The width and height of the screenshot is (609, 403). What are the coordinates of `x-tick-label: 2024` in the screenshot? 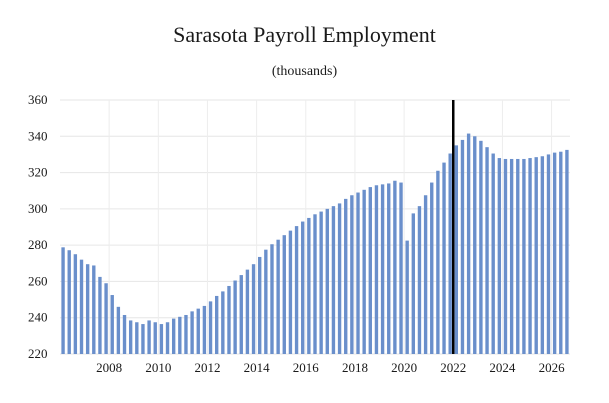 It's located at (502, 367).